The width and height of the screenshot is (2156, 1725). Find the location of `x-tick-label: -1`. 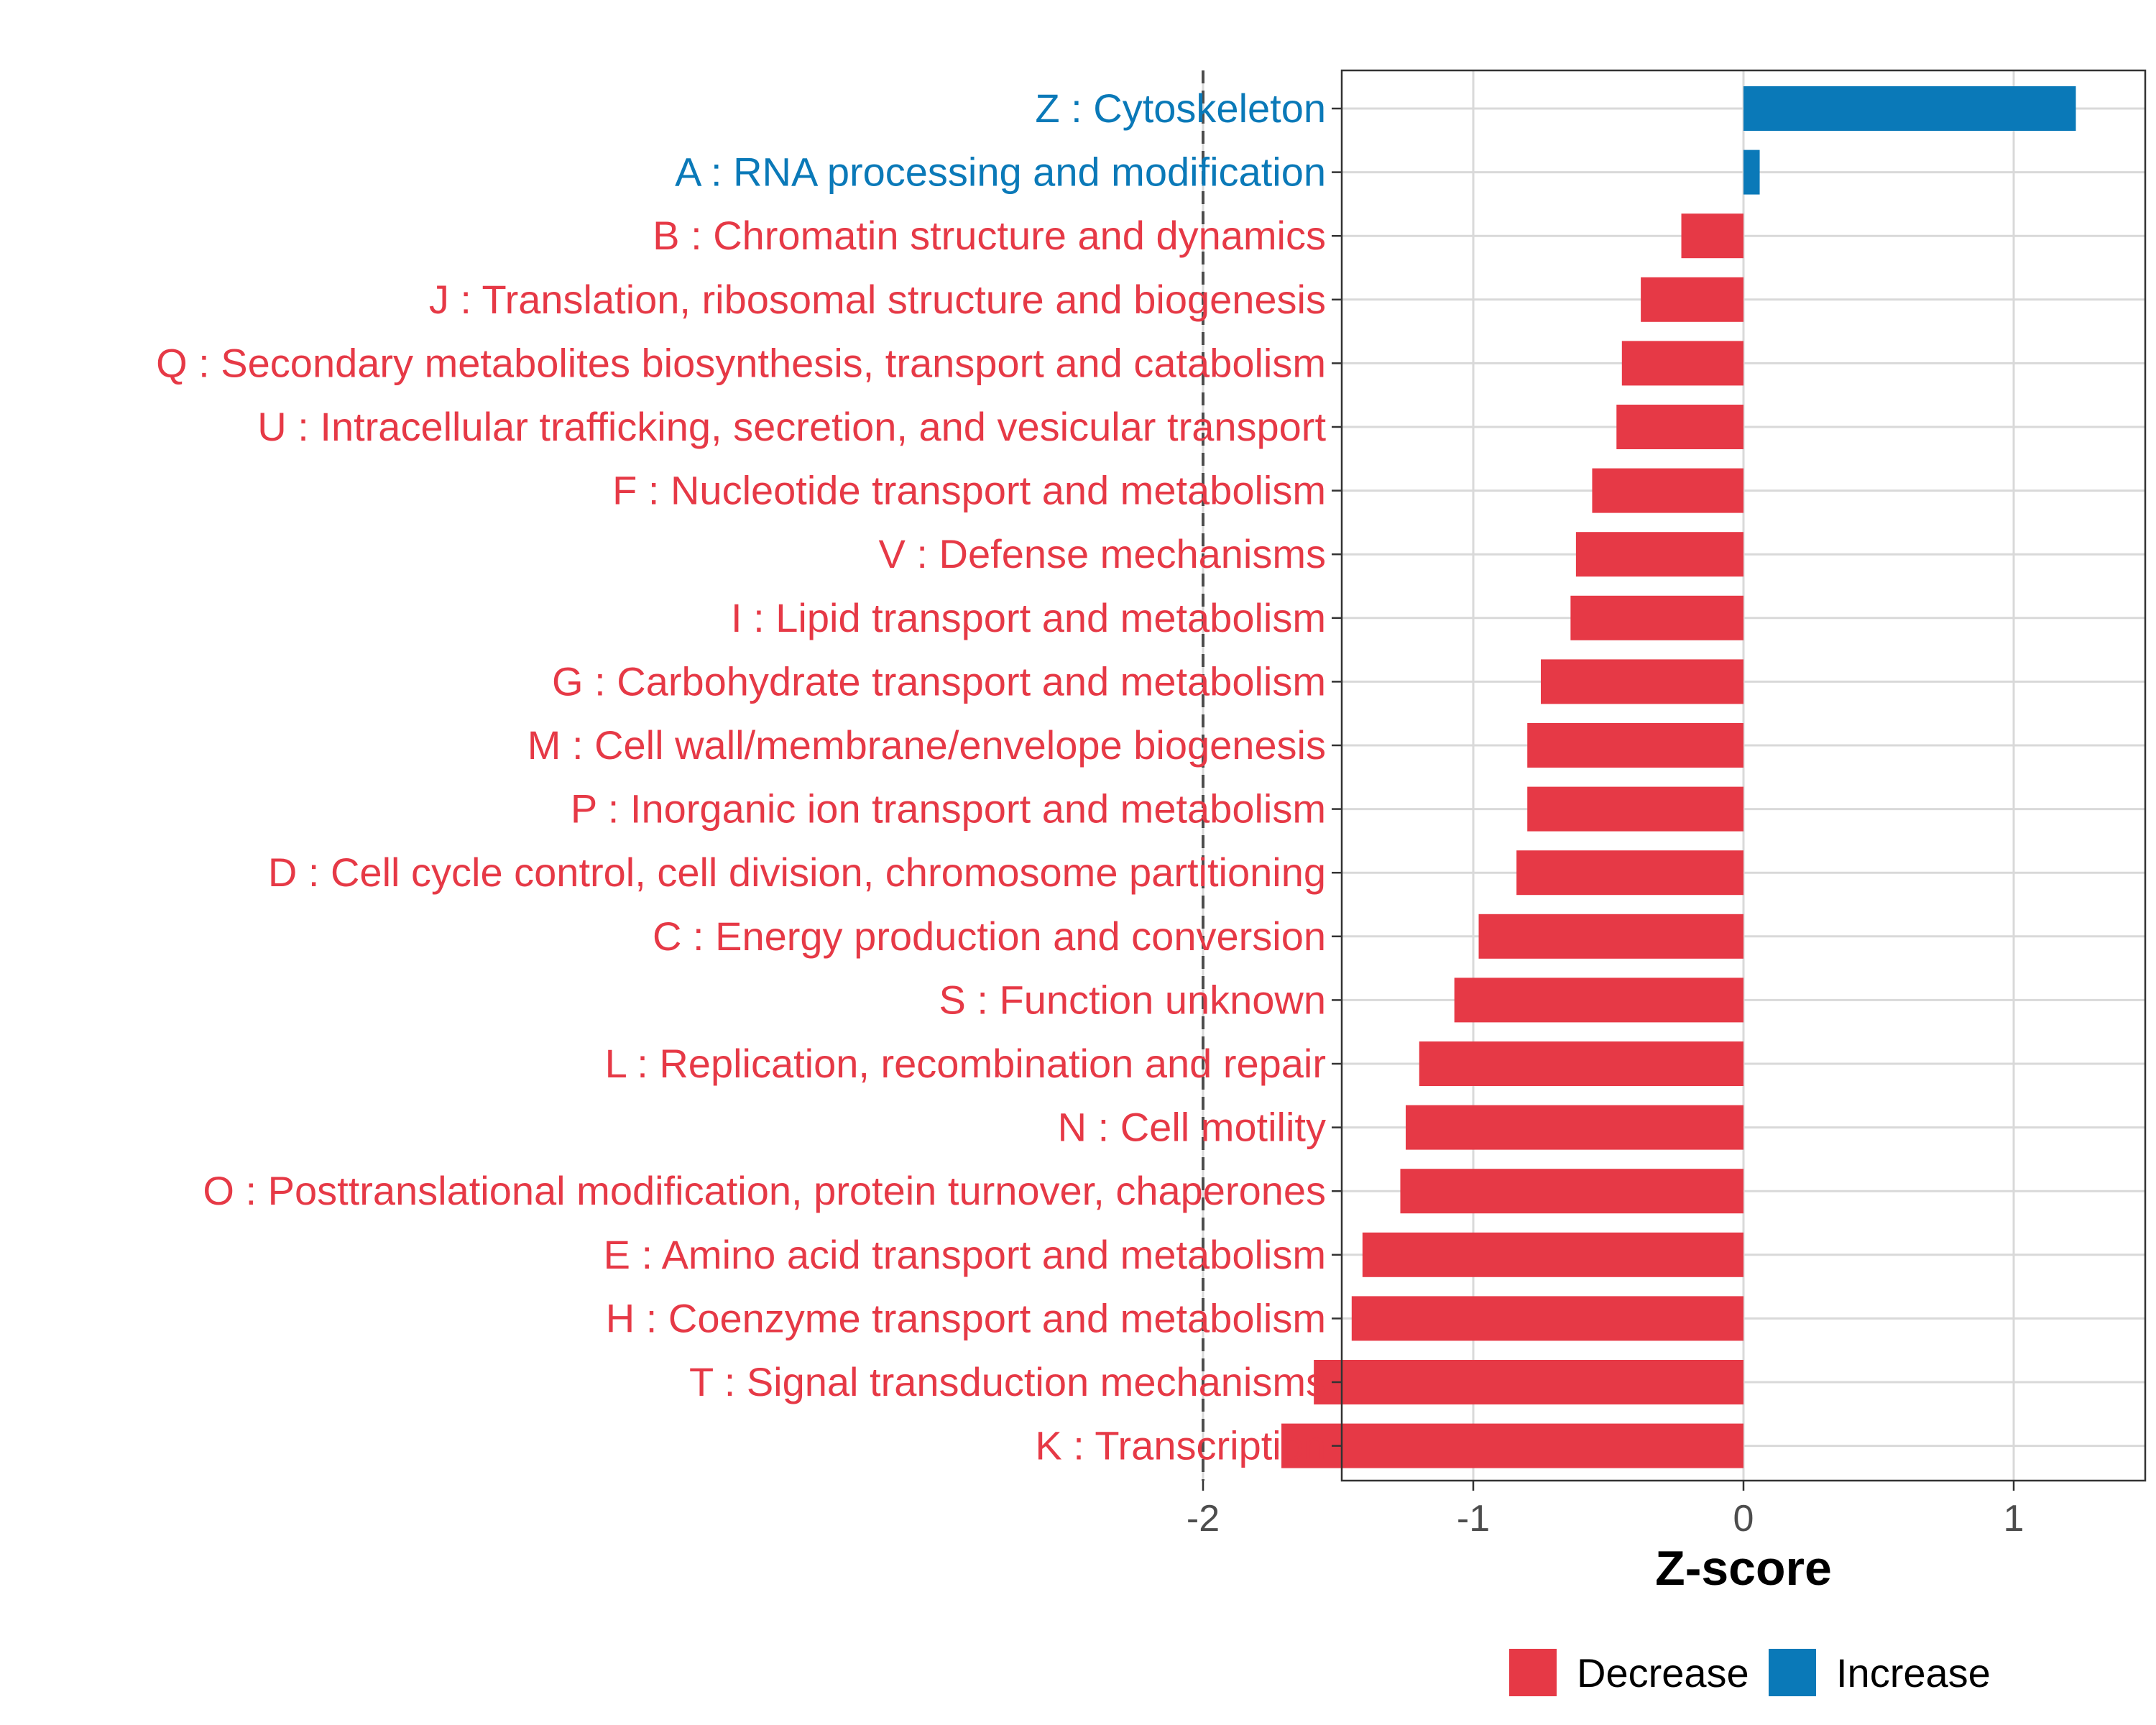

x-tick-label: -1 is located at coordinates (1473, 1519).